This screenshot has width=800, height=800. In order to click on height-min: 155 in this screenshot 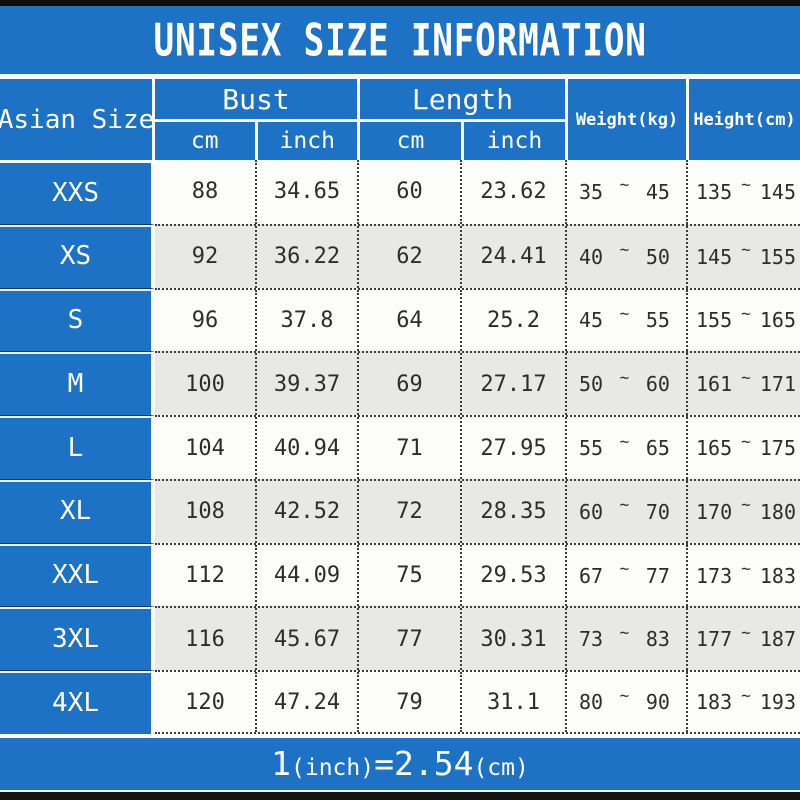, I will do `click(714, 320)`.